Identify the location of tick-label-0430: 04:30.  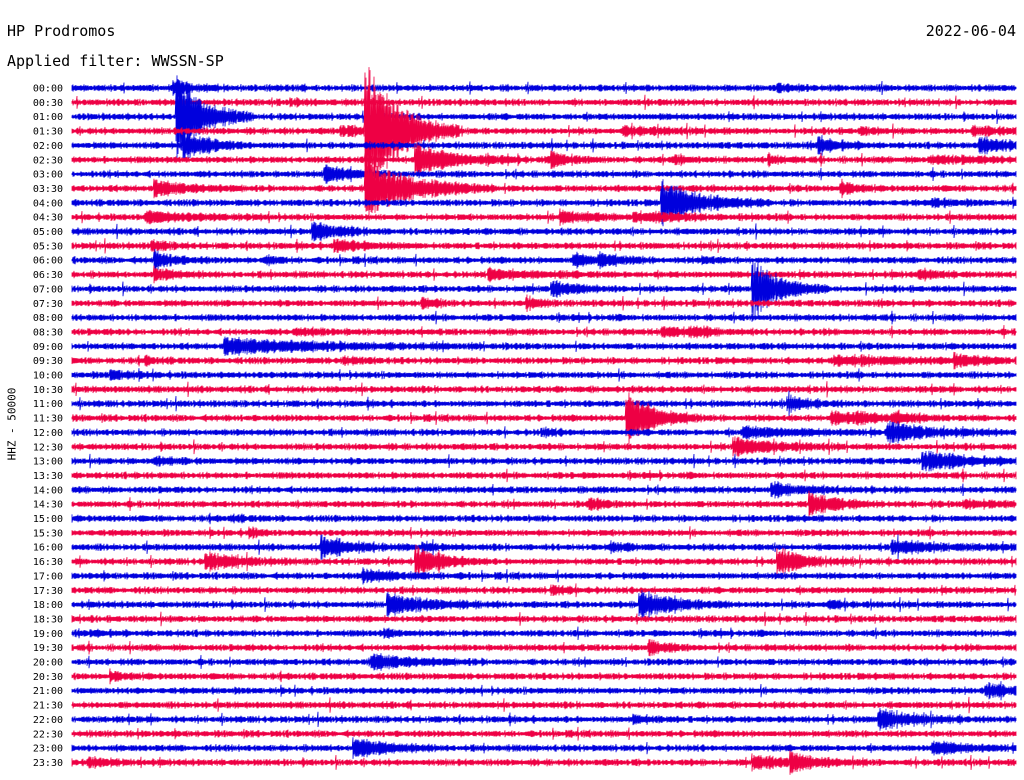
(48, 218).